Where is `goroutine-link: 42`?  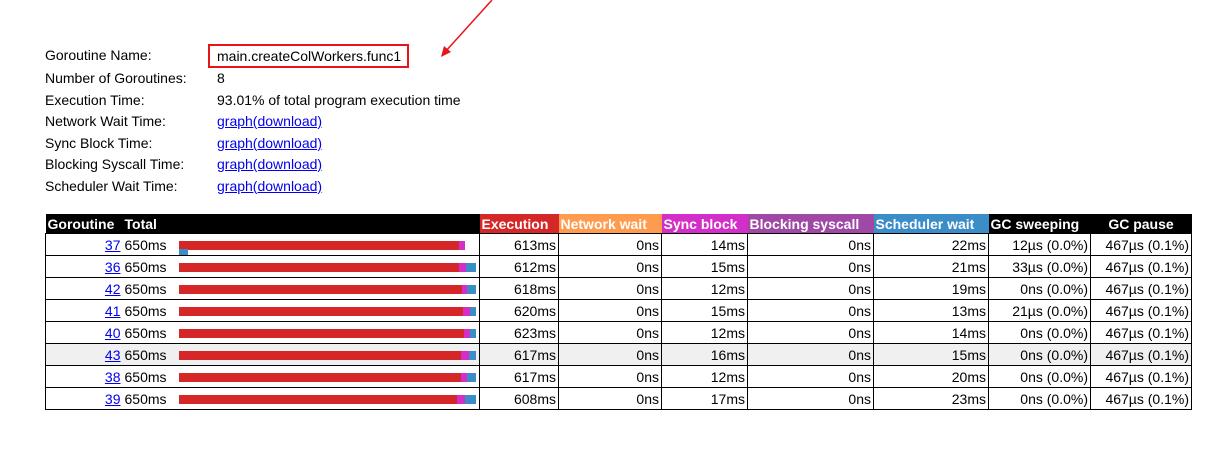 goroutine-link: 42 is located at coordinates (112, 288).